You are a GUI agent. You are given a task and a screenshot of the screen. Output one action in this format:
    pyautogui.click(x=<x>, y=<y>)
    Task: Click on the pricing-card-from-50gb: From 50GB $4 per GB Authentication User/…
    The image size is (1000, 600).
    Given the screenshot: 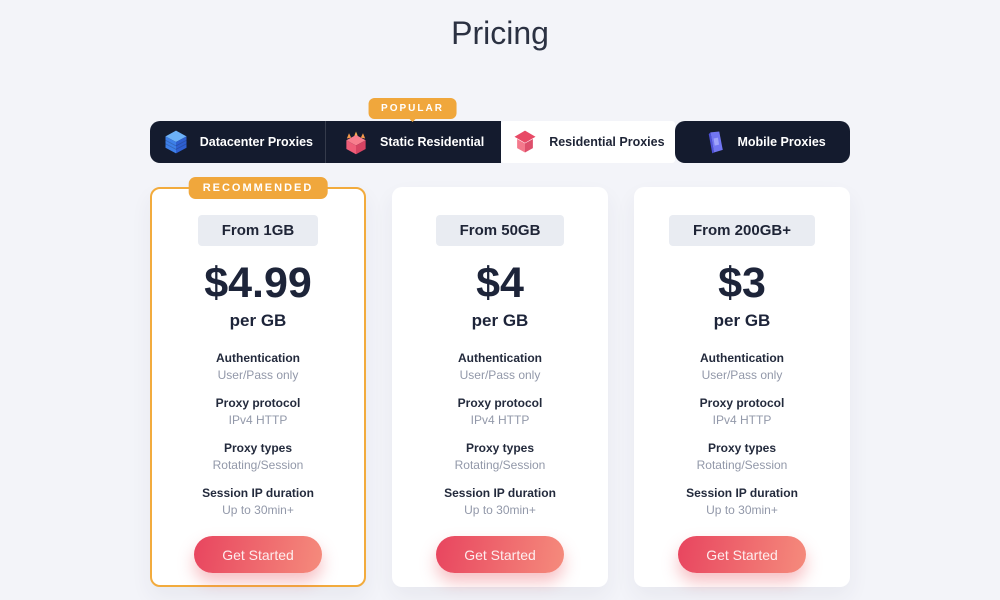 What is the action you would take?
    pyautogui.click(x=500, y=387)
    